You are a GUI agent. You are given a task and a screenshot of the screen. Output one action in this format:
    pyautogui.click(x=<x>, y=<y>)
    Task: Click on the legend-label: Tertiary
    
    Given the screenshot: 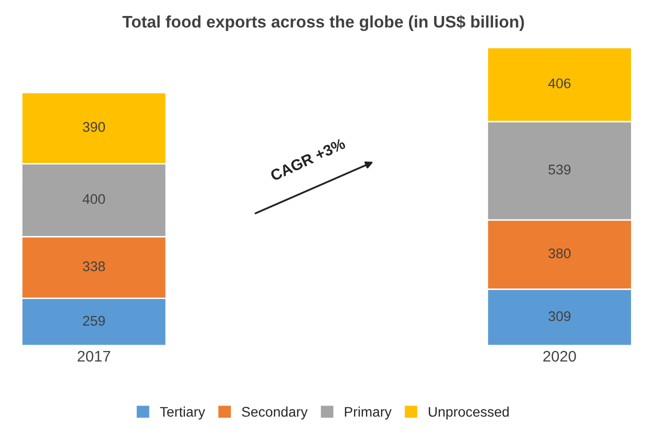 What is the action you would take?
    pyautogui.click(x=183, y=413)
    